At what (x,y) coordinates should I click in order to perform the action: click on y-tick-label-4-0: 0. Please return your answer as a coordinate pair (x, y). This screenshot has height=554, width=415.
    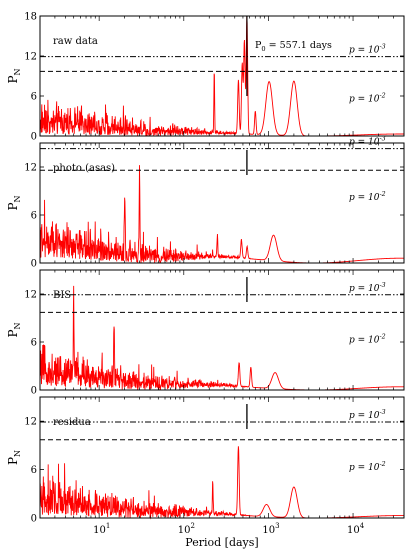
    Looking at the image, I should click on (34, 519).